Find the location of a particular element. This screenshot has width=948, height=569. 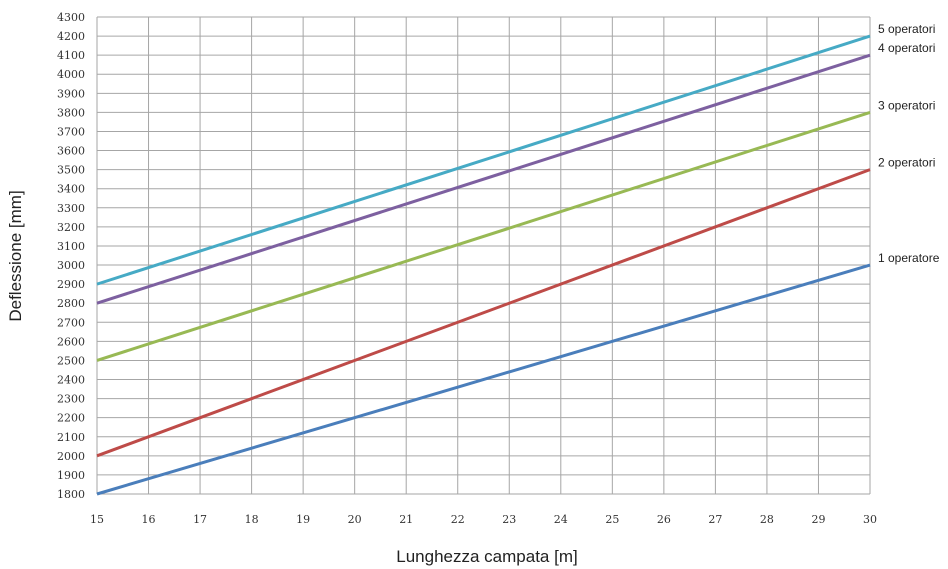

x-tick-label: 22 is located at coordinates (458, 519).